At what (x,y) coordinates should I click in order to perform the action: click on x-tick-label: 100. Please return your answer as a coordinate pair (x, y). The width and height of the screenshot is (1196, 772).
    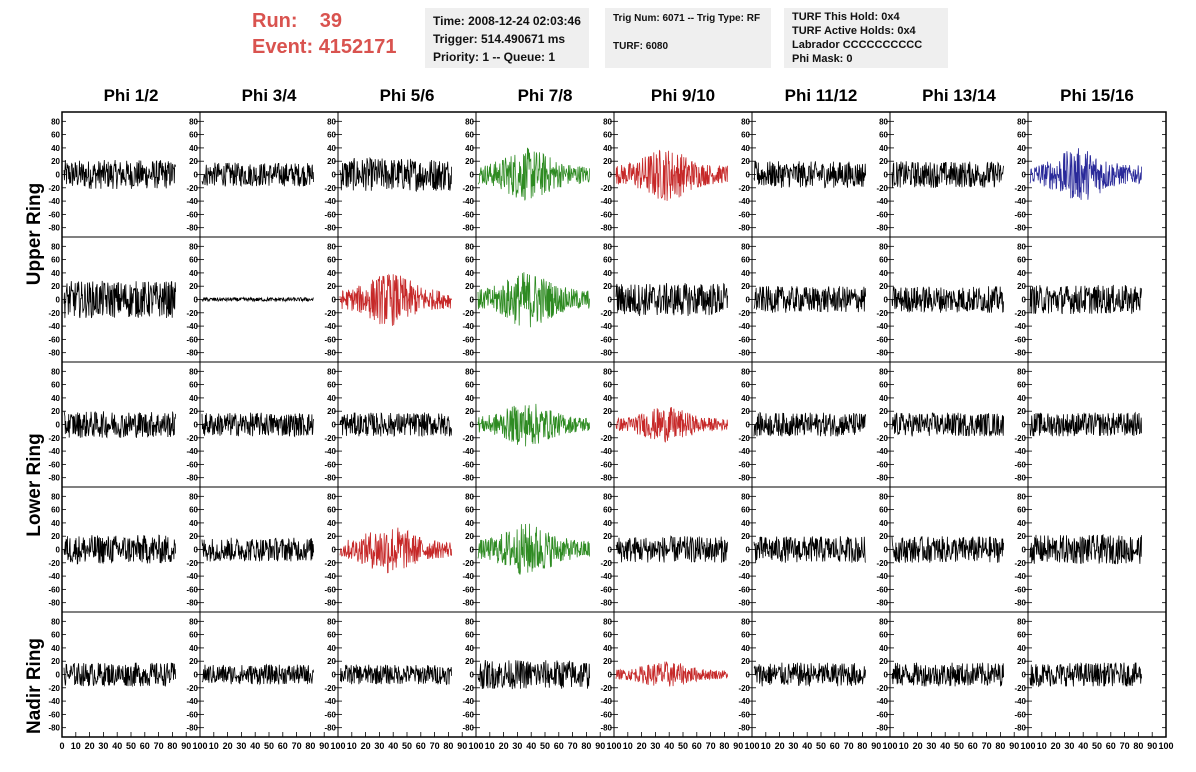
    Looking at the image, I should click on (475, 746).